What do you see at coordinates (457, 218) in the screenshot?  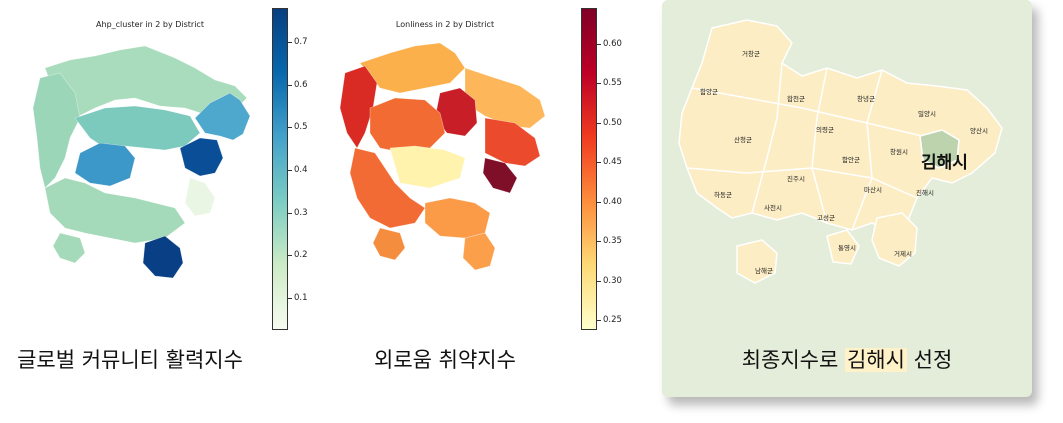 I see `map2-region-southcoast` at bounding box center [457, 218].